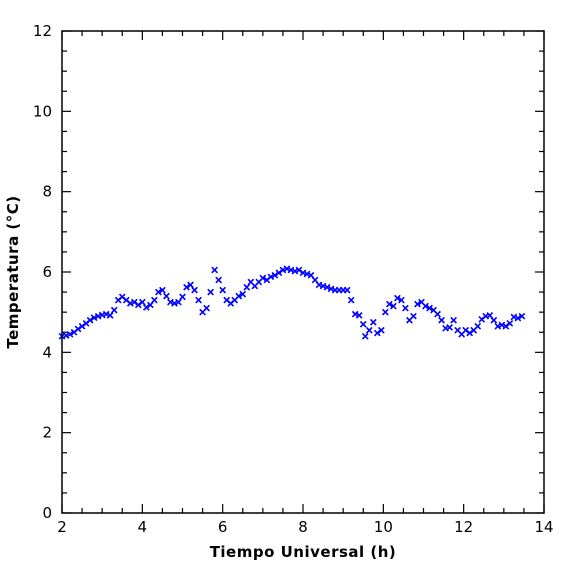 This screenshot has width=574, height=574. Describe the element at coordinates (47, 433) in the screenshot. I see `y-tick-label: 2` at that location.